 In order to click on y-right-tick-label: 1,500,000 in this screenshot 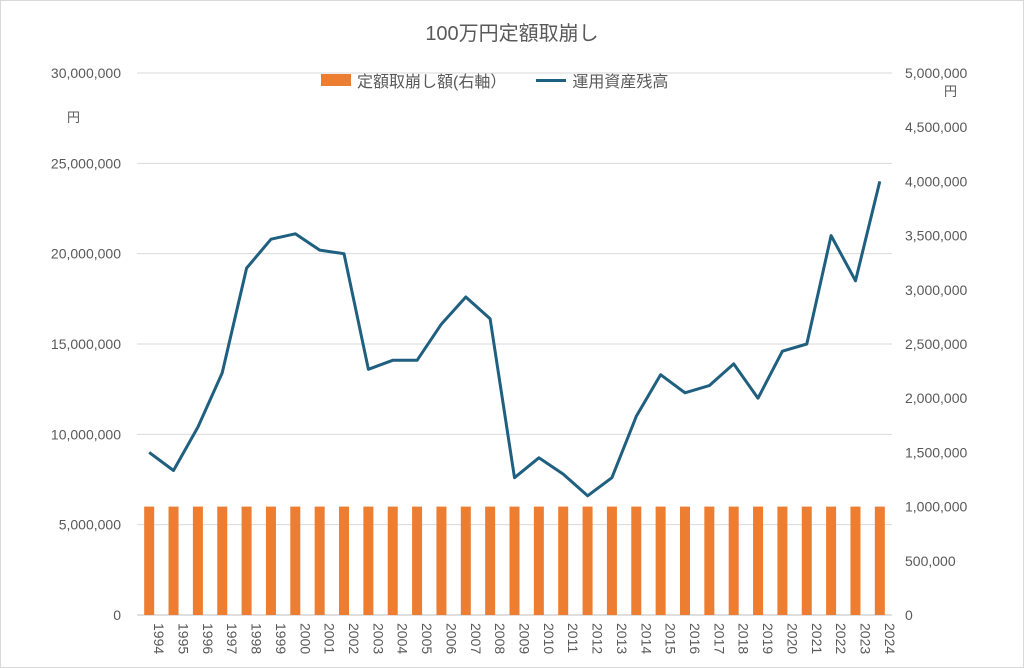, I will do `click(936, 452)`.